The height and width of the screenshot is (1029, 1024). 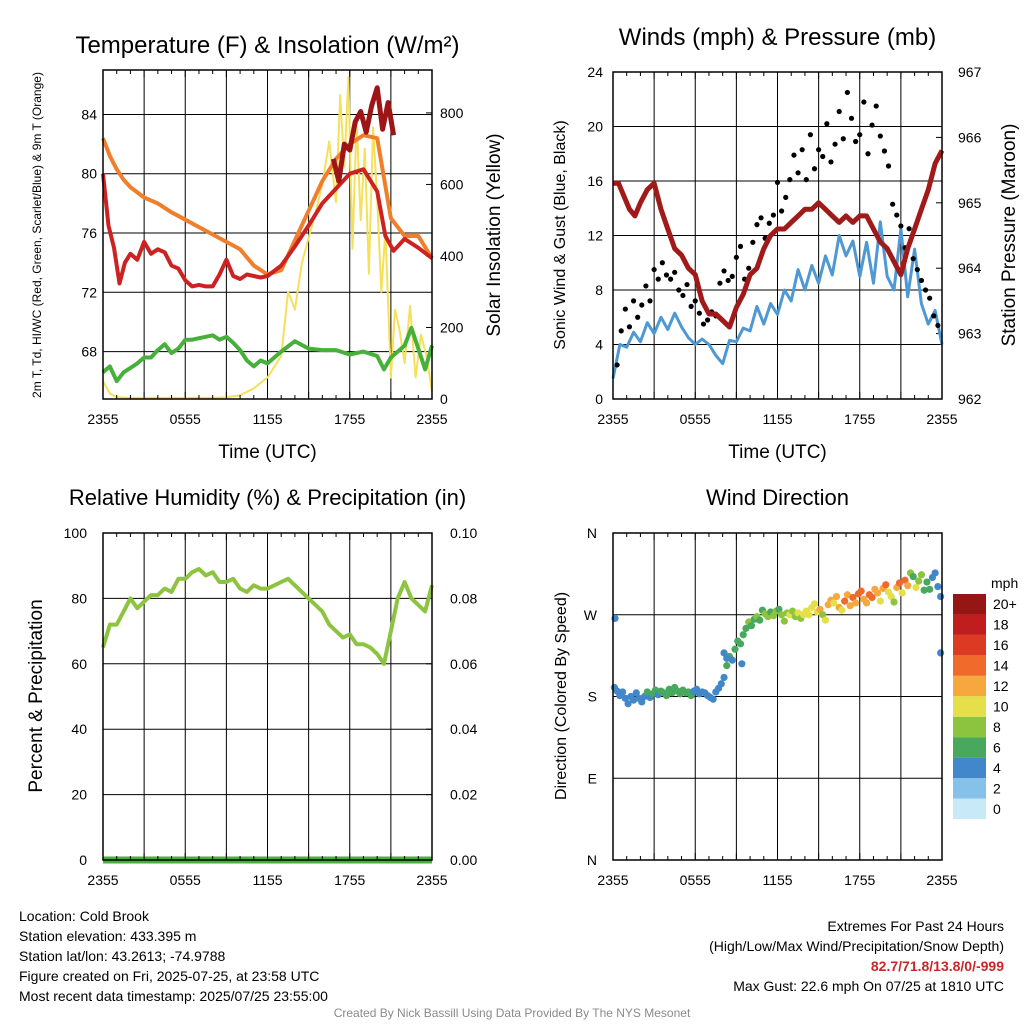 What do you see at coordinates (89, 233) in the screenshot?
I see `y-tick-label: 76` at bounding box center [89, 233].